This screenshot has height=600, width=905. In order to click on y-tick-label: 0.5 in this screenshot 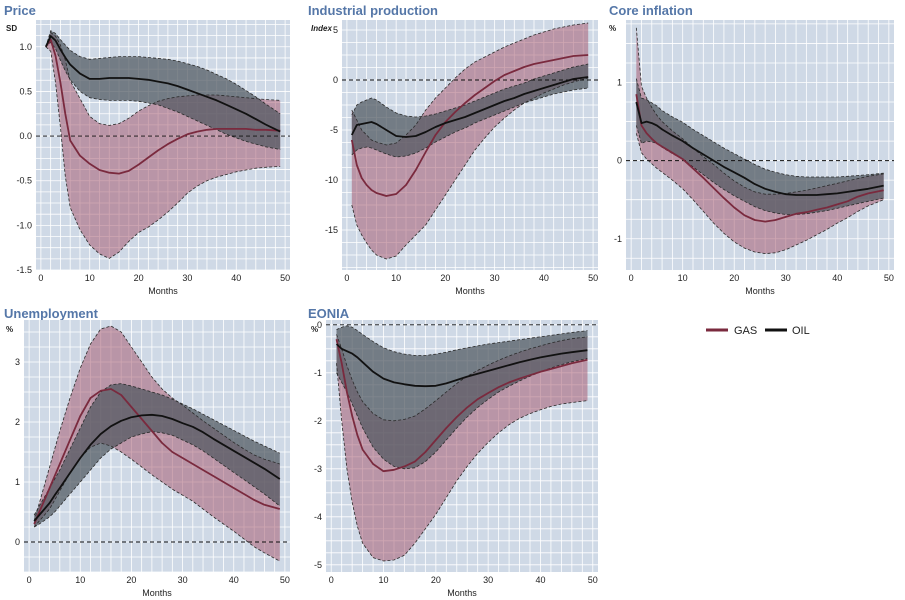, I will do `click(25, 91)`.